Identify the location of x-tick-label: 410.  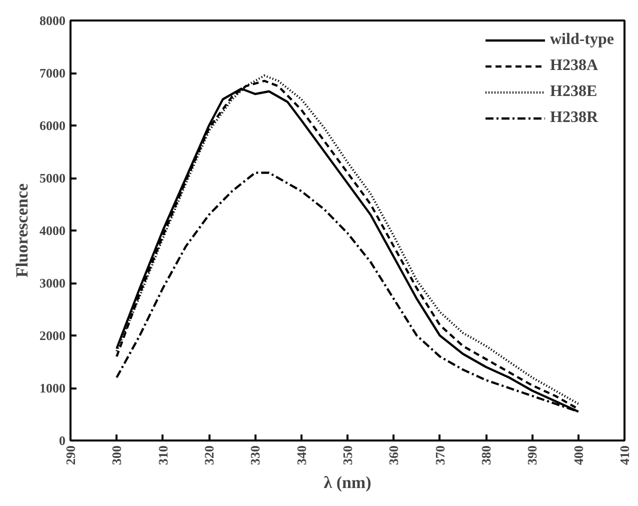
(624, 455).